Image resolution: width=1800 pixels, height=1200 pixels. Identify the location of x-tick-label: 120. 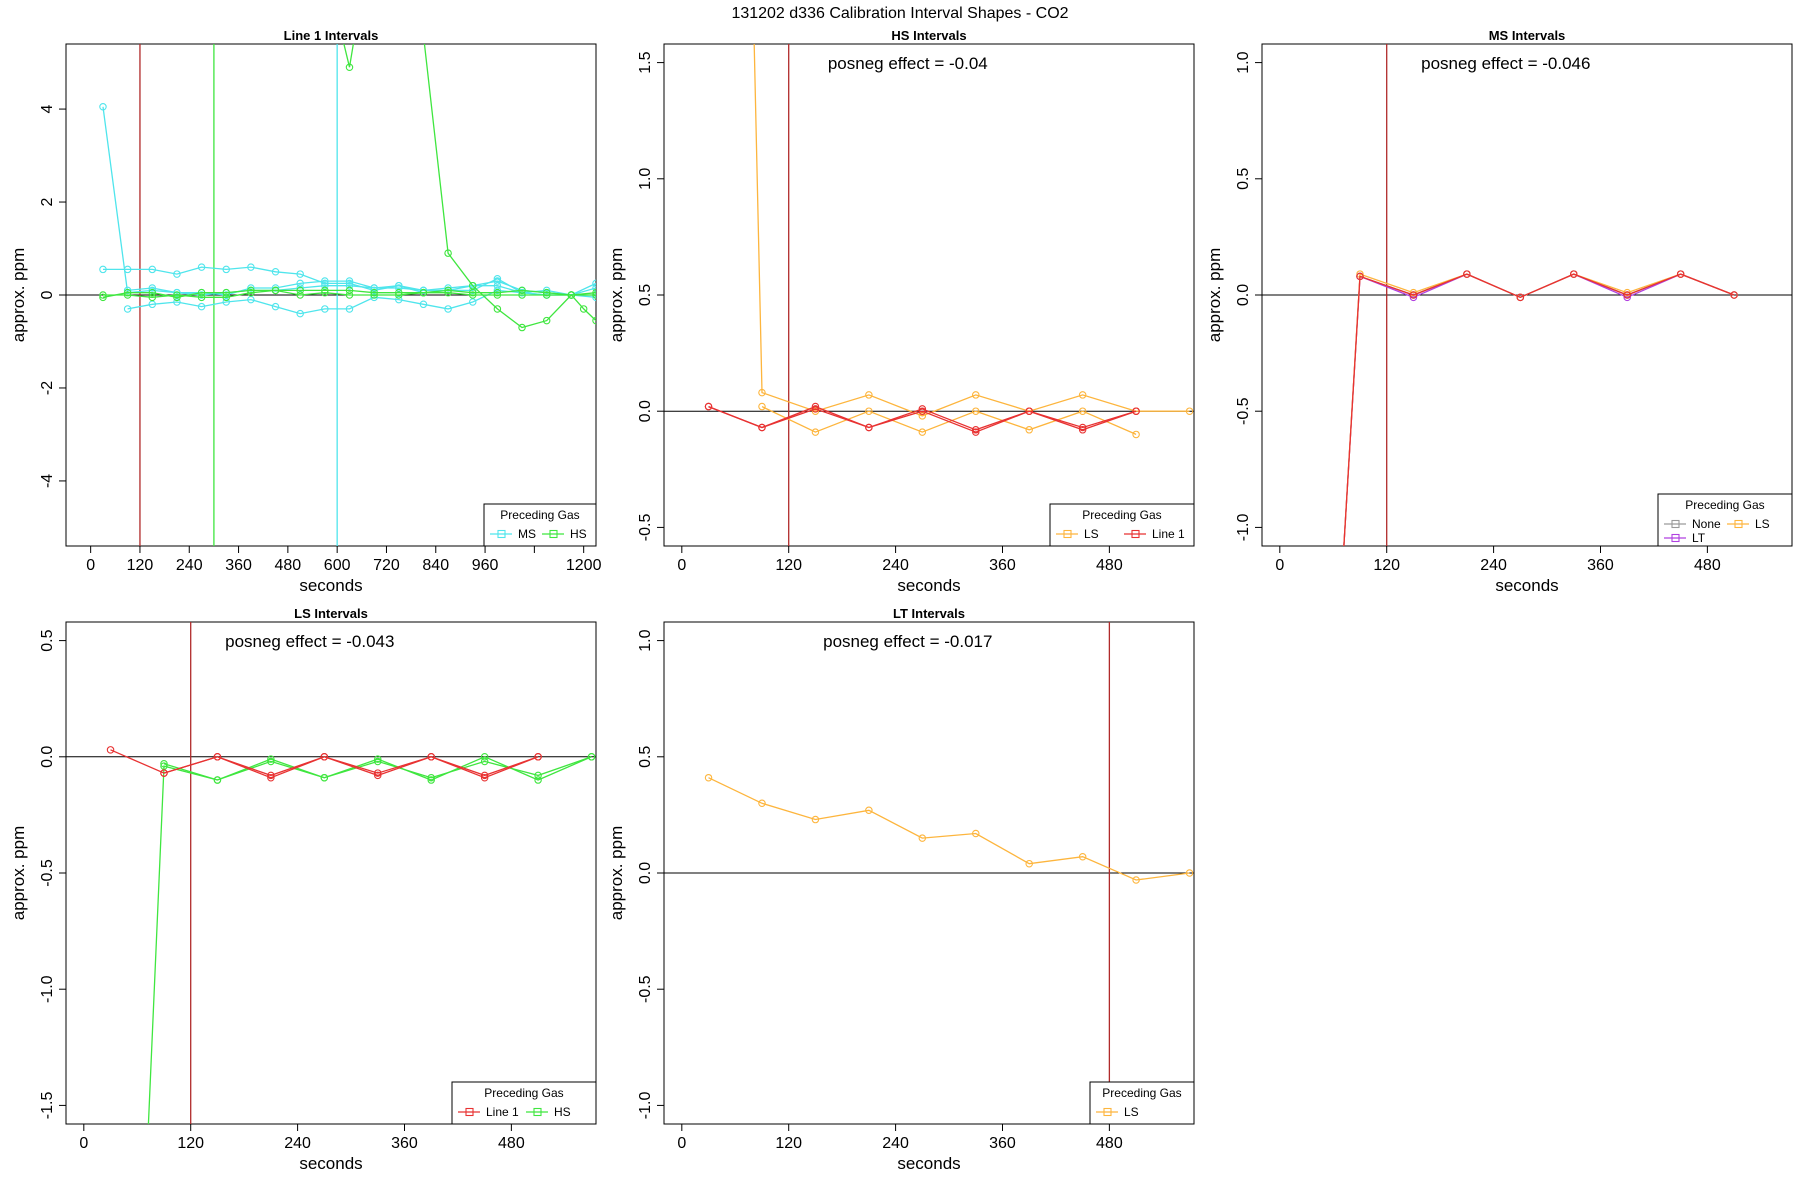
(788, 565).